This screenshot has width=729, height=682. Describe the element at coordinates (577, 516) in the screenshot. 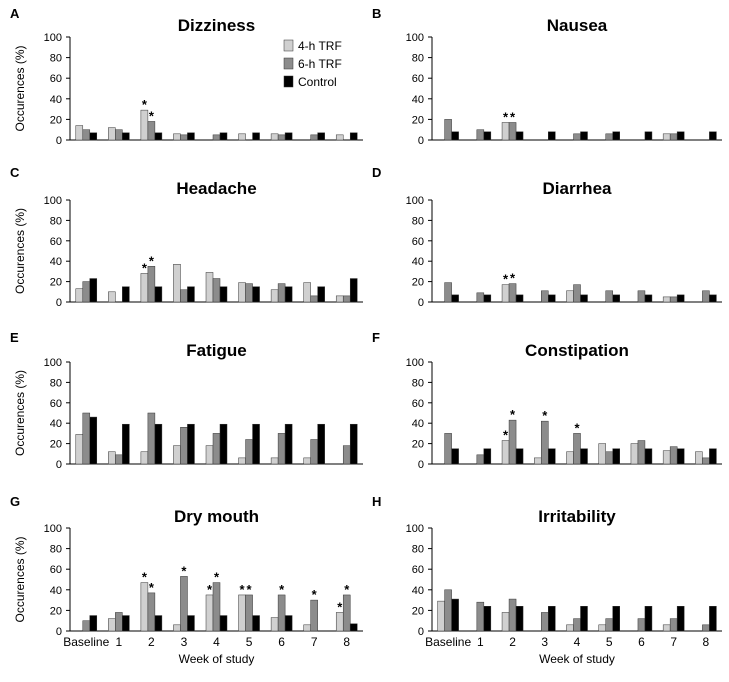

I see `chart-title: Irritability` at that location.